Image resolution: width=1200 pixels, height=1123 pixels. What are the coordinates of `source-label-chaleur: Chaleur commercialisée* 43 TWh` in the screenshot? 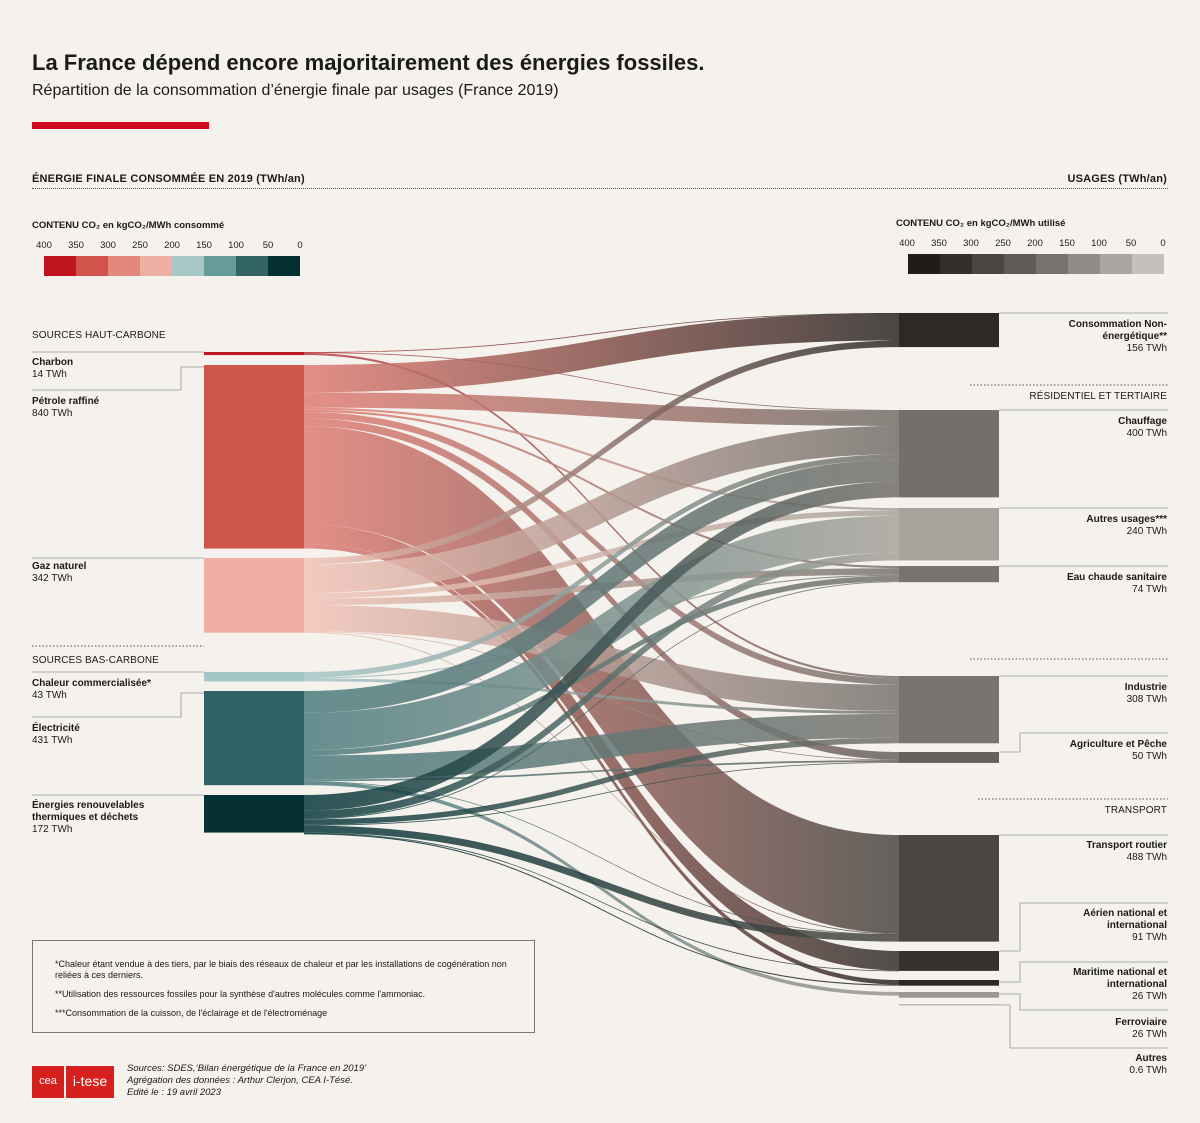 It's located at (91, 689).